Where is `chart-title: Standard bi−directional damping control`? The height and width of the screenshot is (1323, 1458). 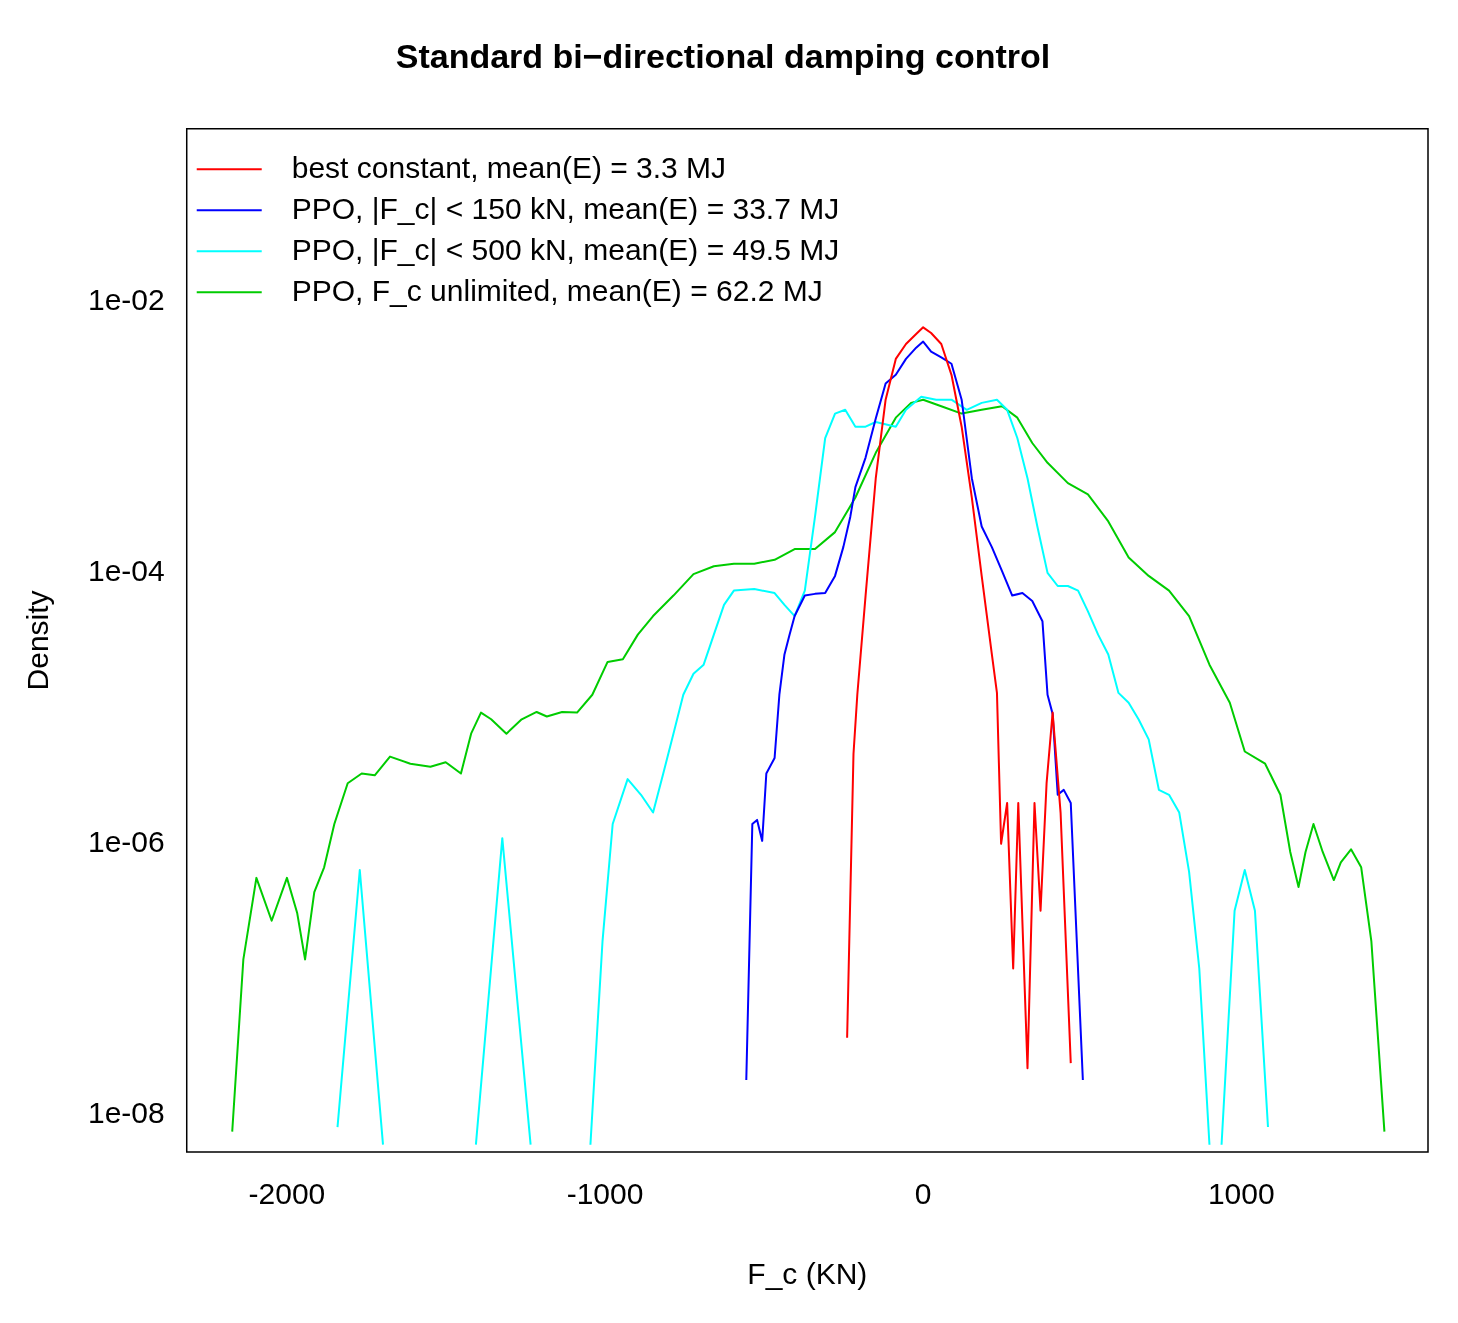
chart-title: Standard bi−directional damping control is located at coordinates (723, 55).